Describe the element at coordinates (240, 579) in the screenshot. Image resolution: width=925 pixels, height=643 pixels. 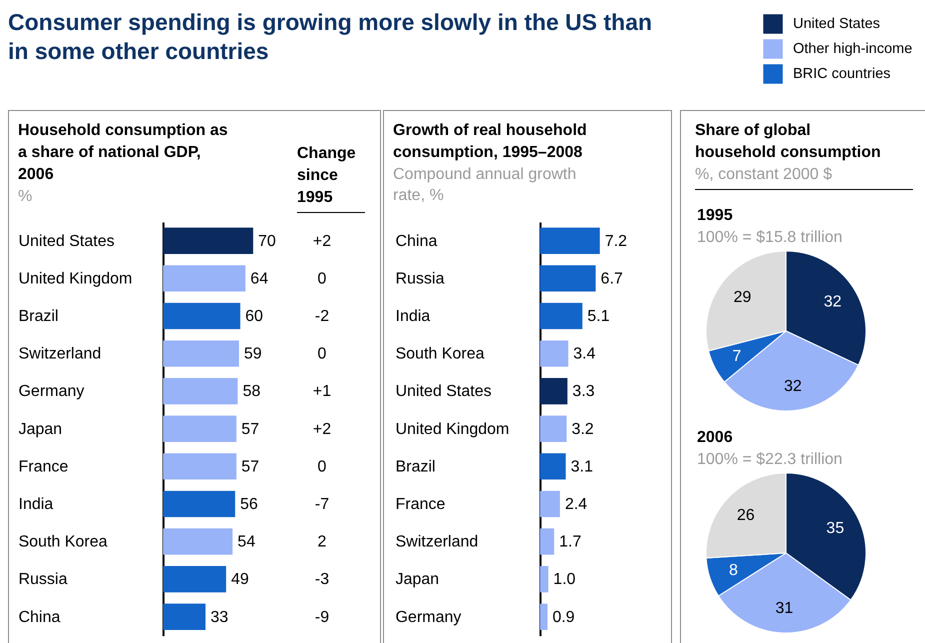
I see `data-label: 49` at that location.